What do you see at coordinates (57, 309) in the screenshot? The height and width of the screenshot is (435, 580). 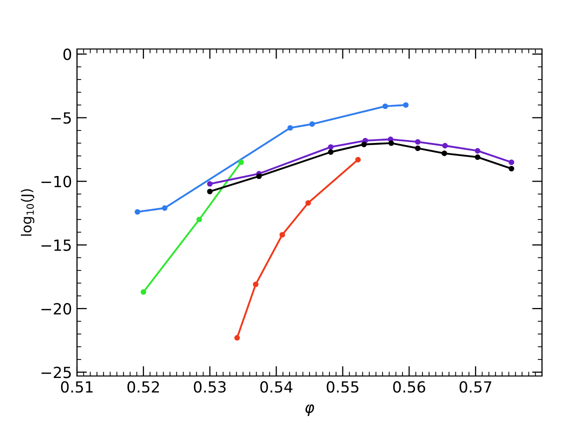 I see `y-tick-label: −20` at bounding box center [57, 309].